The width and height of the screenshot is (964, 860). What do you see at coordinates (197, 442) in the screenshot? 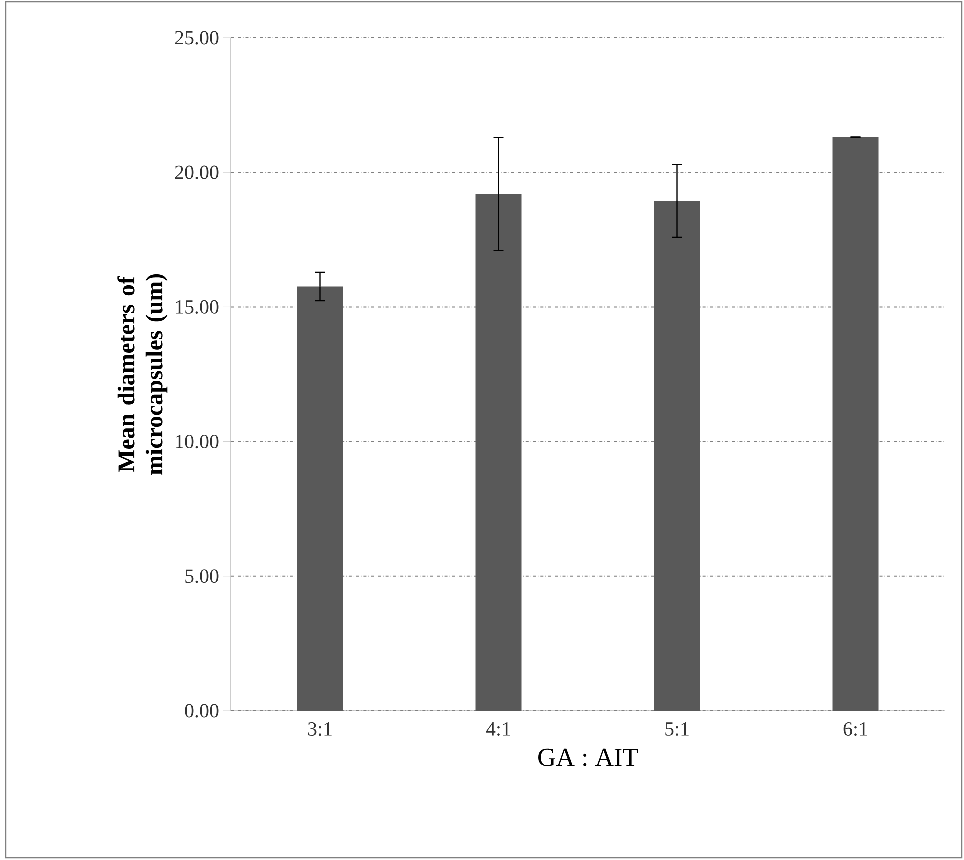
I see `y-tick-label: 10.00` at bounding box center [197, 442].